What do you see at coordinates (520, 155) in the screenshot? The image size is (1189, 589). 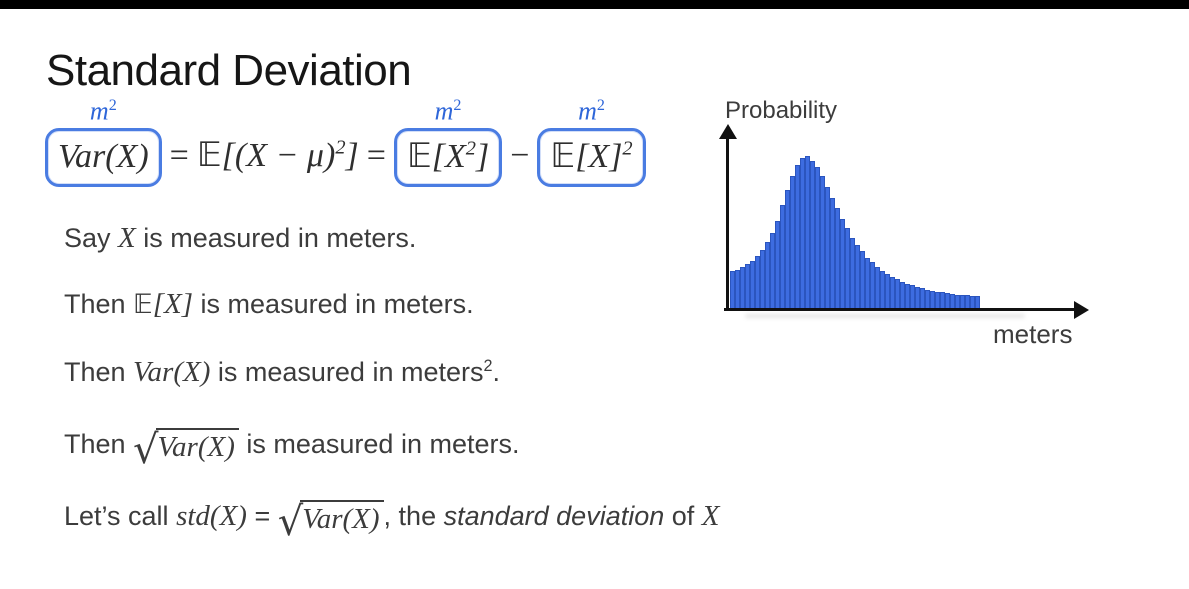 I see `minus-sign: −` at bounding box center [520, 155].